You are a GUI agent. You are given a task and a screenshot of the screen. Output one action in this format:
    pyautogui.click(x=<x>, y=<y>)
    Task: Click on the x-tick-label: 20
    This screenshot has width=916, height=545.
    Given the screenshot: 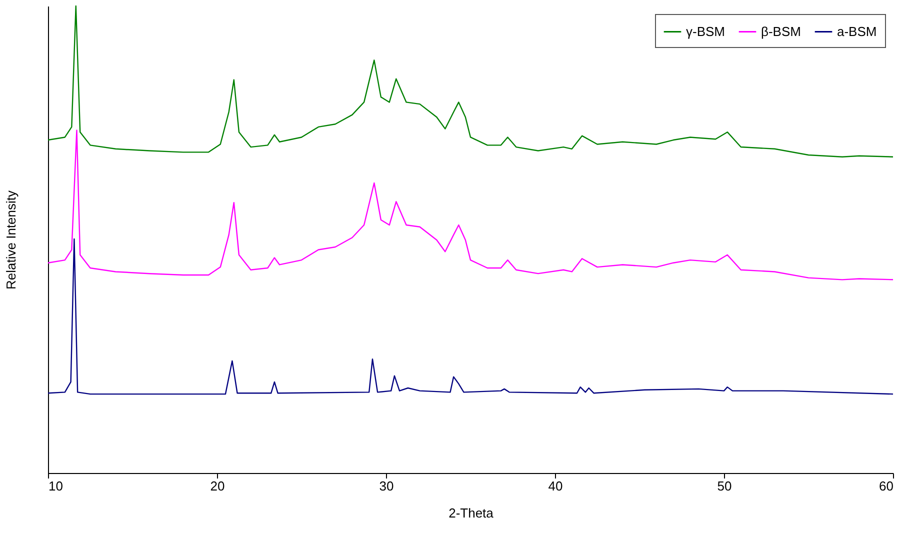 What is the action you would take?
    pyautogui.click(x=217, y=486)
    